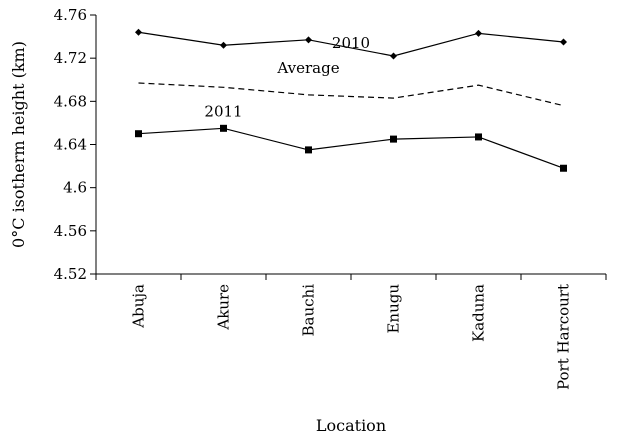  I want to click on y-tick-label: 4.76, so click(70, 15).